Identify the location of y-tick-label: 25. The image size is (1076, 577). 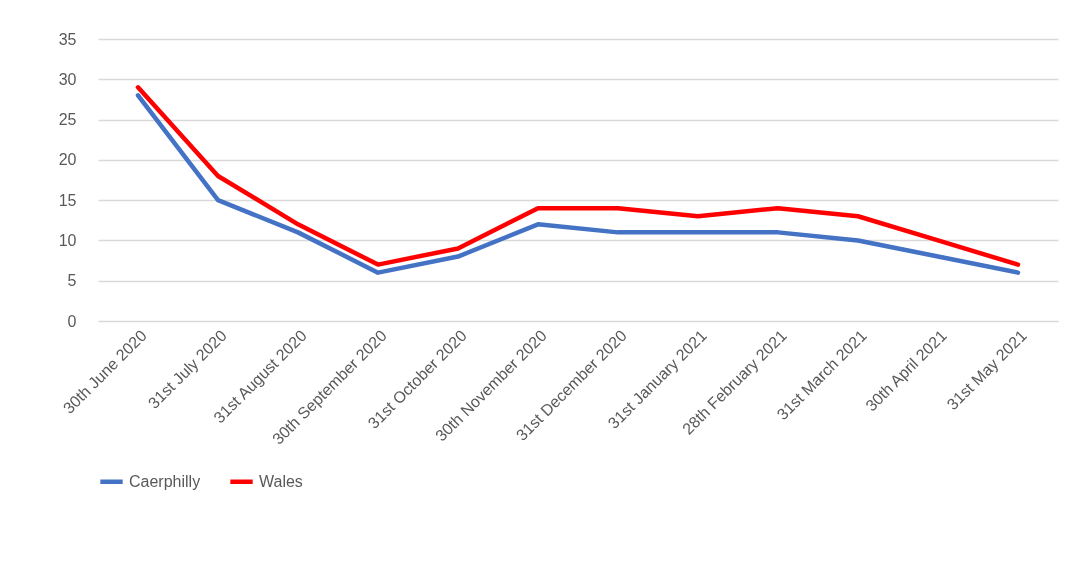
(67, 120).